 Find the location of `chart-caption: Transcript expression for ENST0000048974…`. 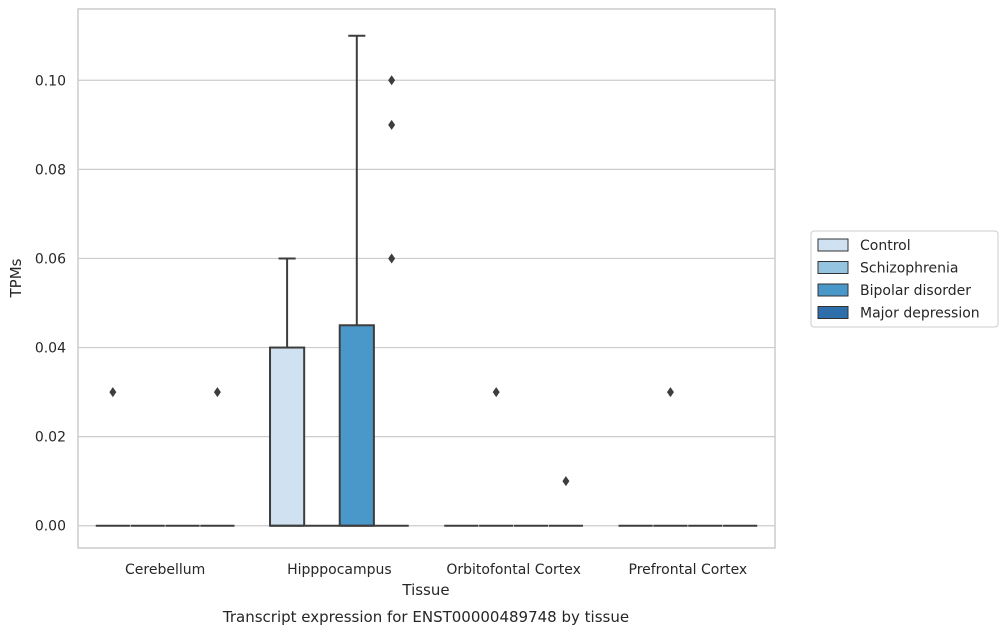

chart-caption: Transcript expression for ENST0000048974… is located at coordinates (425, 617).